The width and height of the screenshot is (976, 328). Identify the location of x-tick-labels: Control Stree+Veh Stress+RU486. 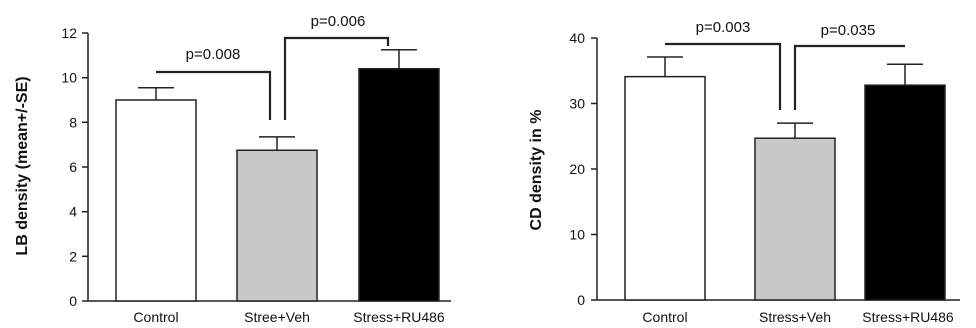
(288, 317).